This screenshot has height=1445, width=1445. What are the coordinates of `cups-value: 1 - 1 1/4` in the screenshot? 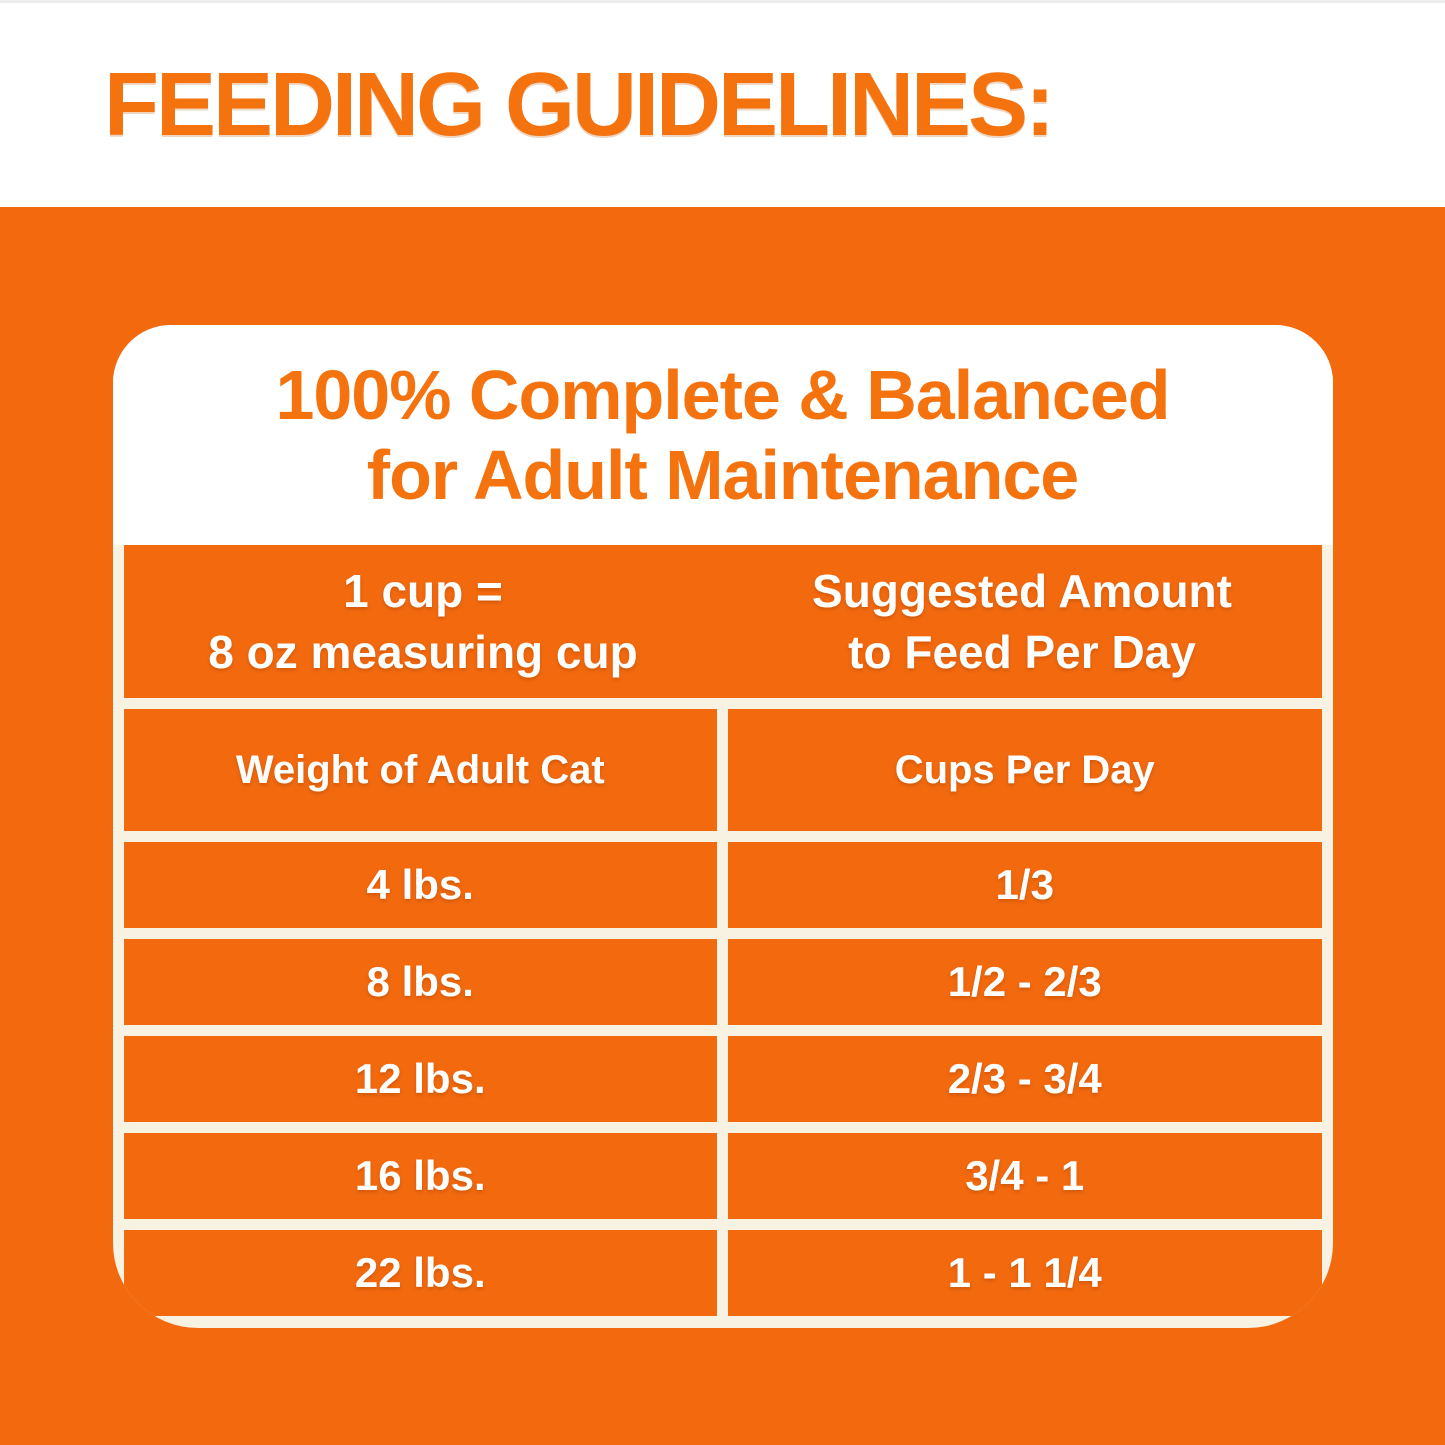 It's located at (1025, 1273).